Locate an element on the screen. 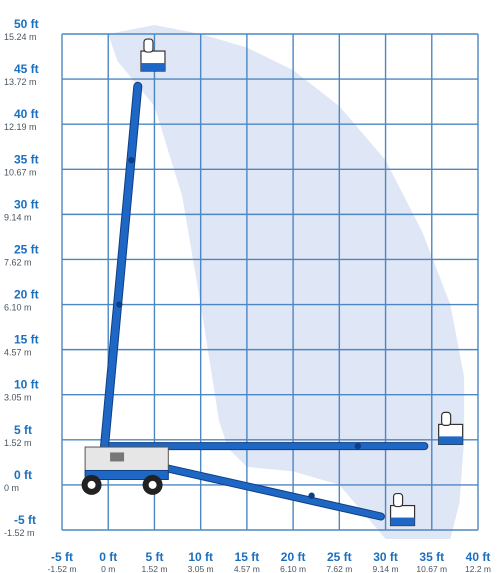  y-tick-ft: 35 ft is located at coordinates (26, 159).